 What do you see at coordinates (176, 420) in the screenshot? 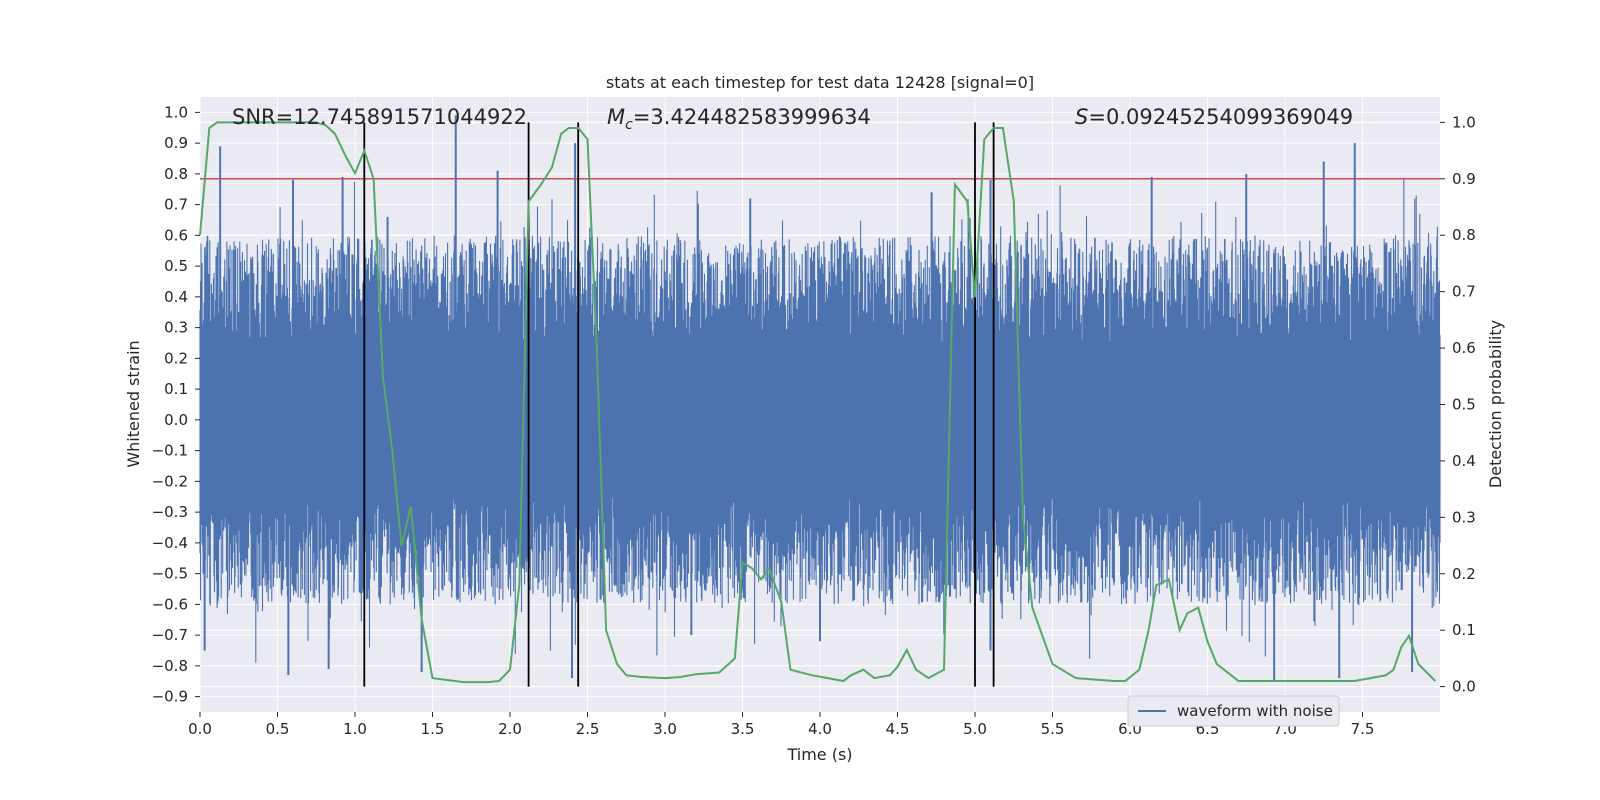
I see `y-left-tick-label: 0.0` at bounding box center [176, 420].